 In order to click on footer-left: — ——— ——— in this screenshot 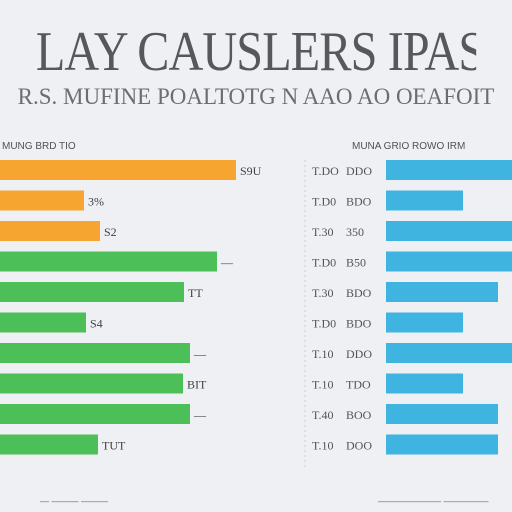, I will do `click(74, 501)`.